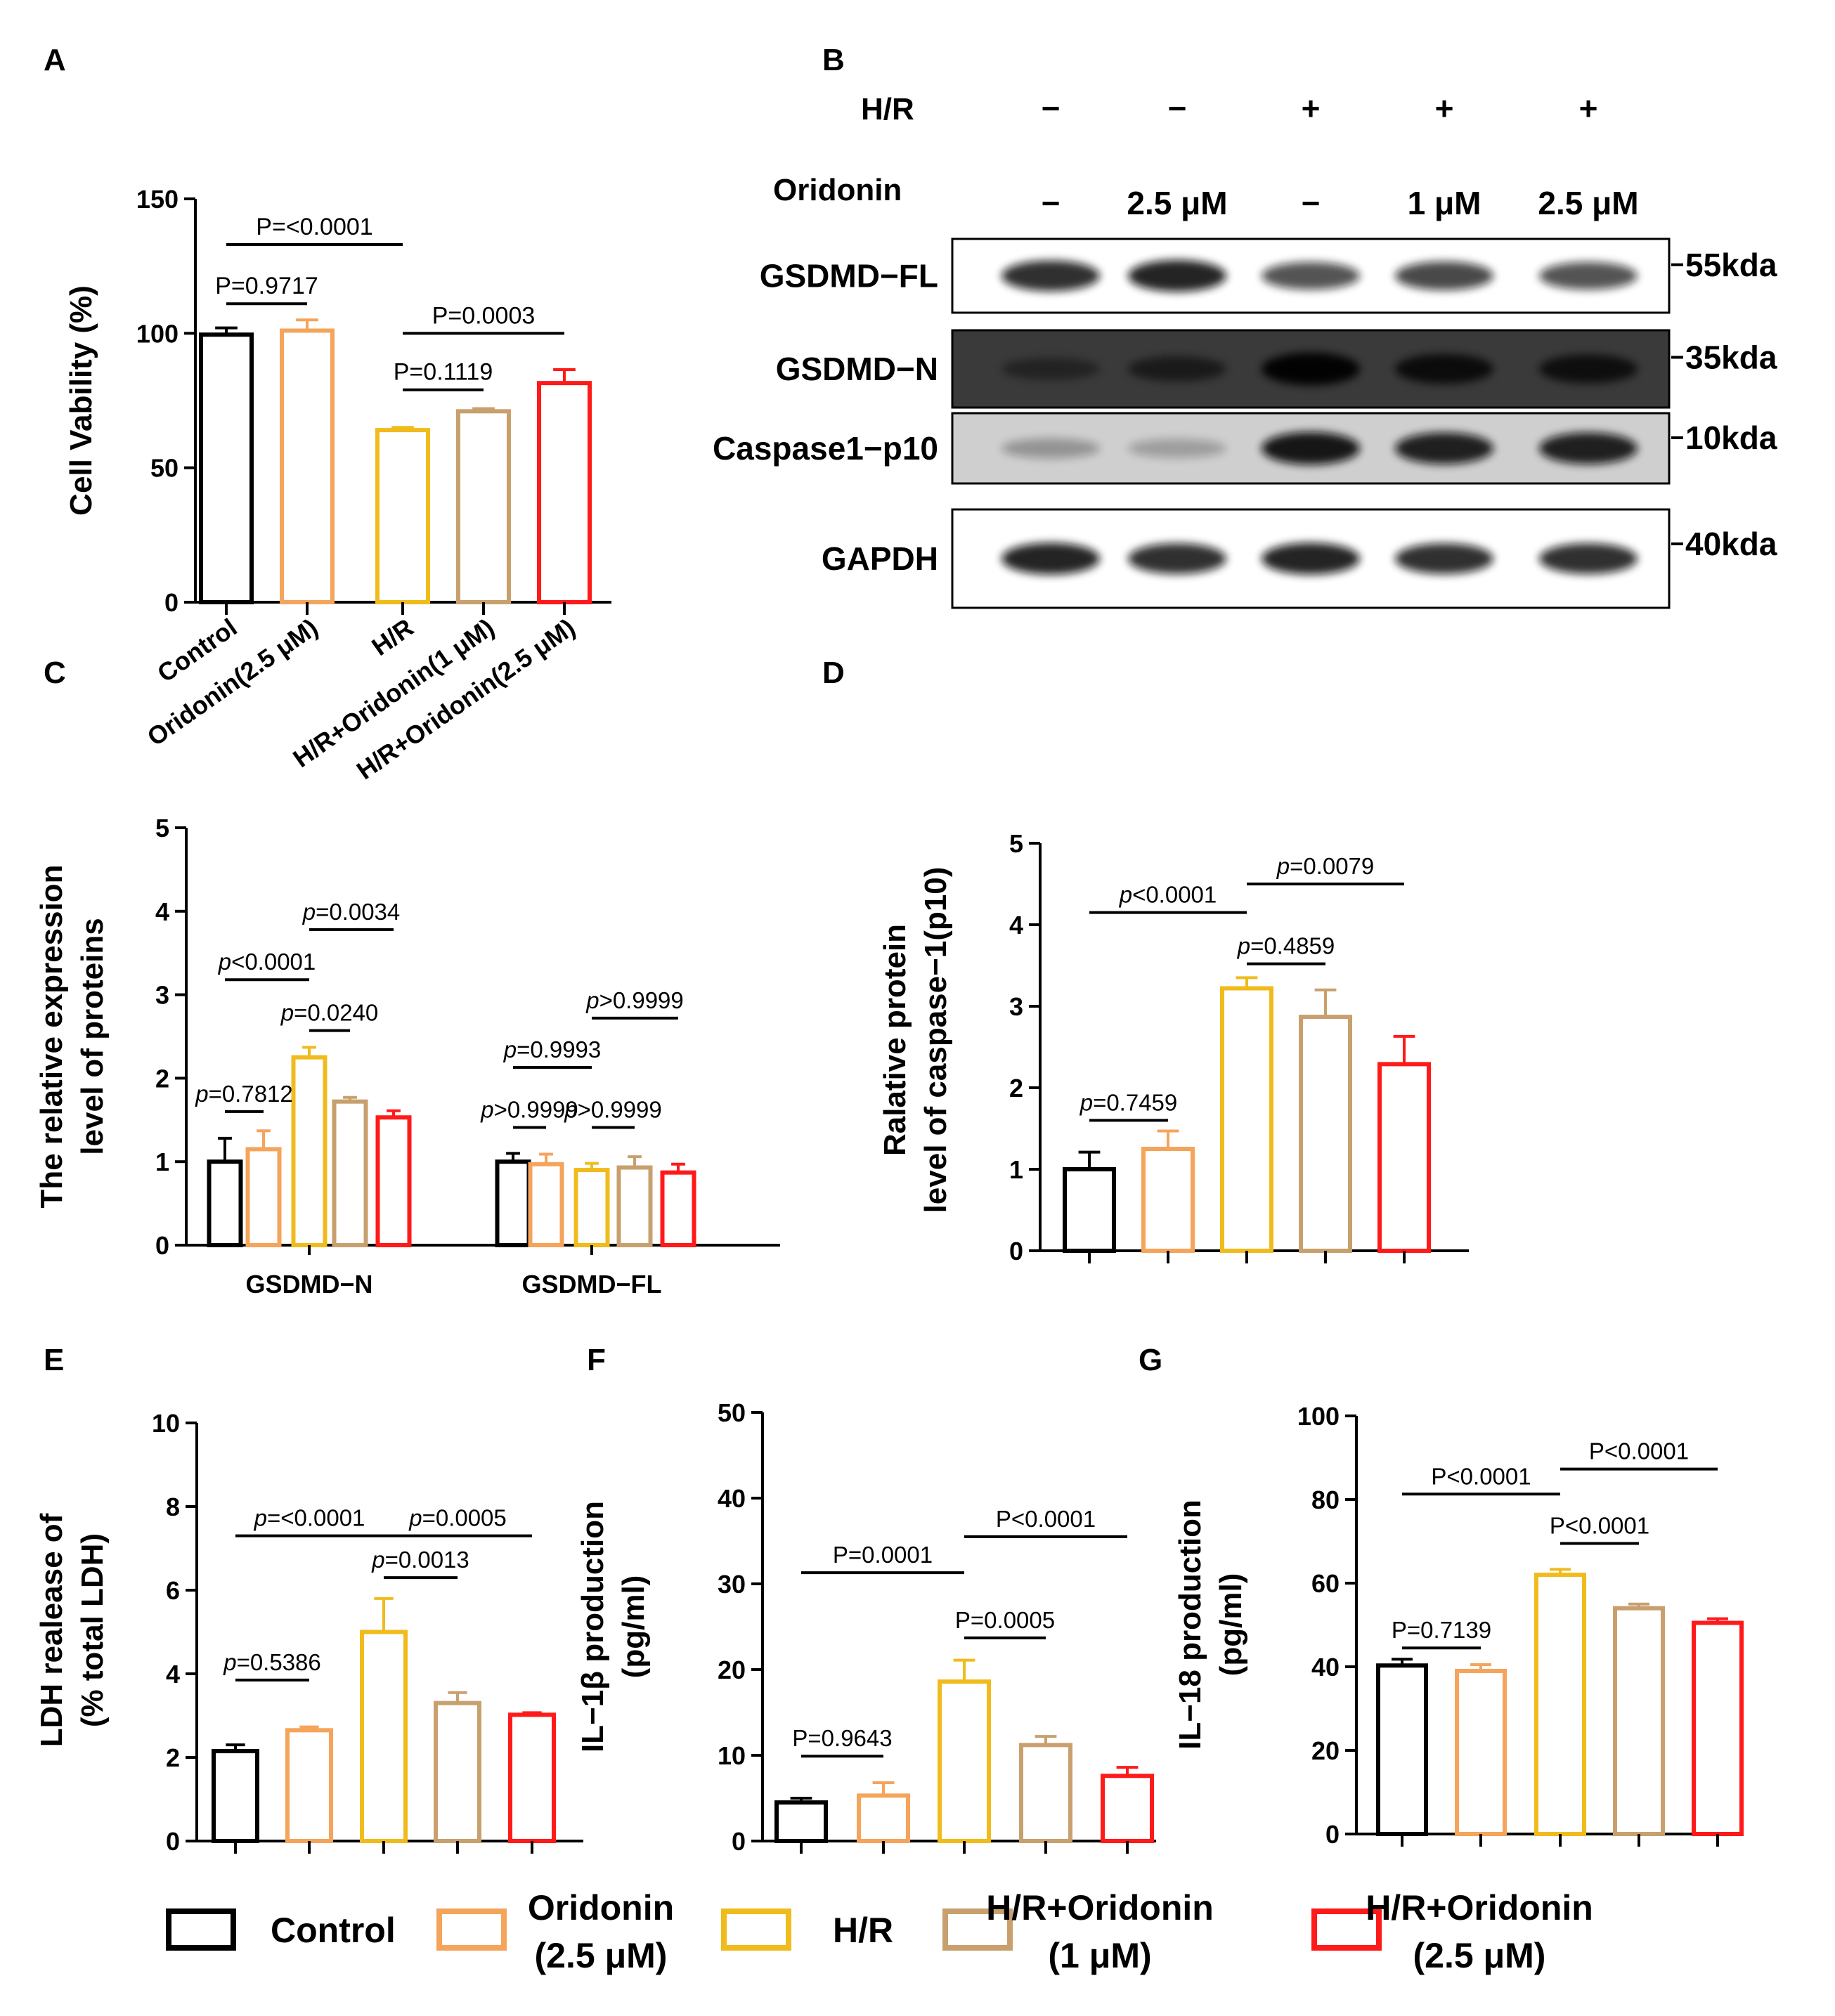 The height and width of the screenshot is (2016, 1835). I want to click on legend-label: H/R, so click(863, 1930).